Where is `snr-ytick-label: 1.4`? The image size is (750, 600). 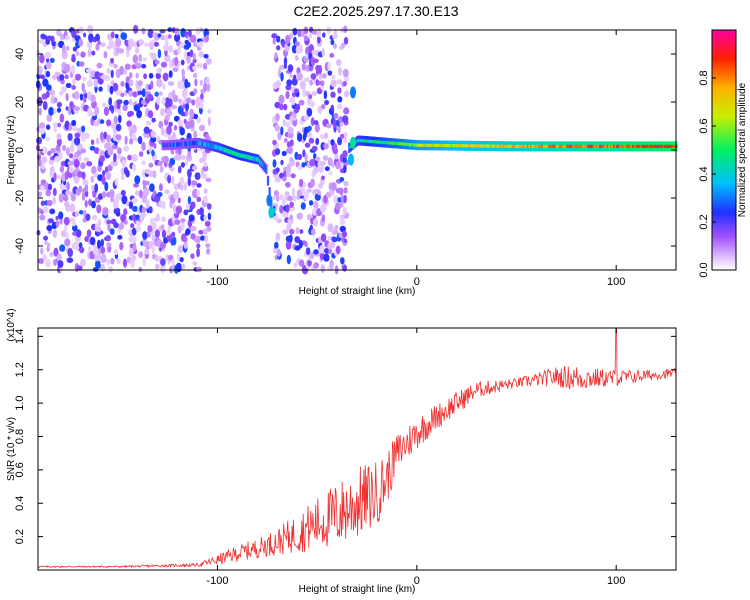
snr-ytick-label: 1.4 is located at coordinates (20, 336).